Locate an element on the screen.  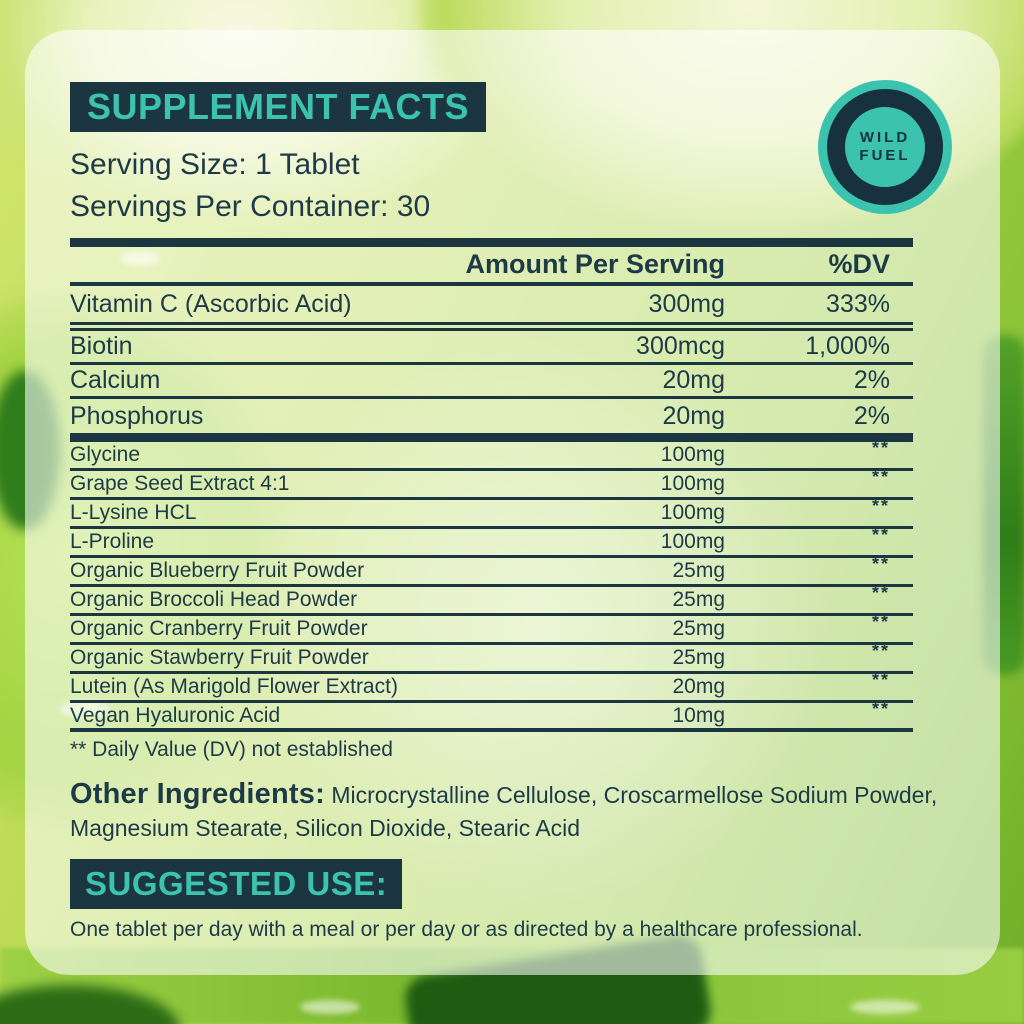
suggested-use-title: SUGGESTED USE: is located at coordinates (236, 883).